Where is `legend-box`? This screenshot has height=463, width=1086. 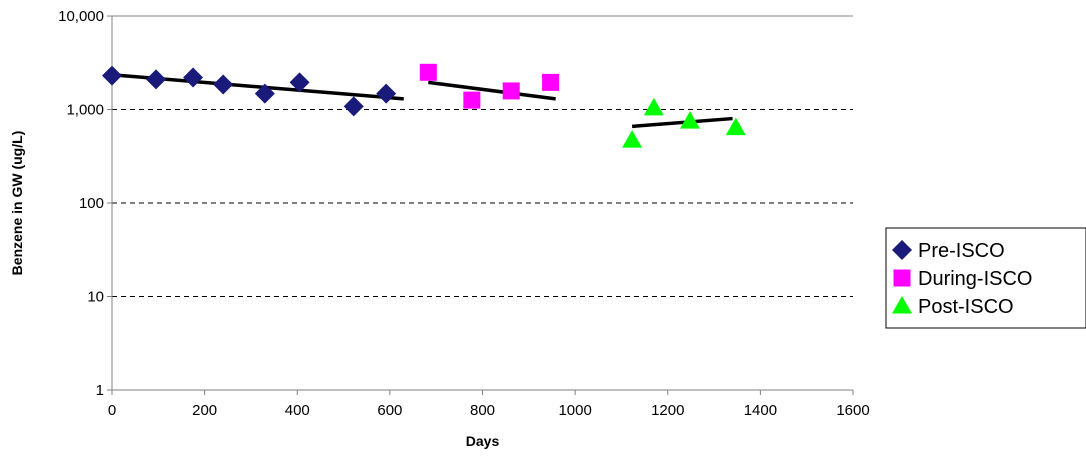 legend-box is located at coordinates (985, 278).